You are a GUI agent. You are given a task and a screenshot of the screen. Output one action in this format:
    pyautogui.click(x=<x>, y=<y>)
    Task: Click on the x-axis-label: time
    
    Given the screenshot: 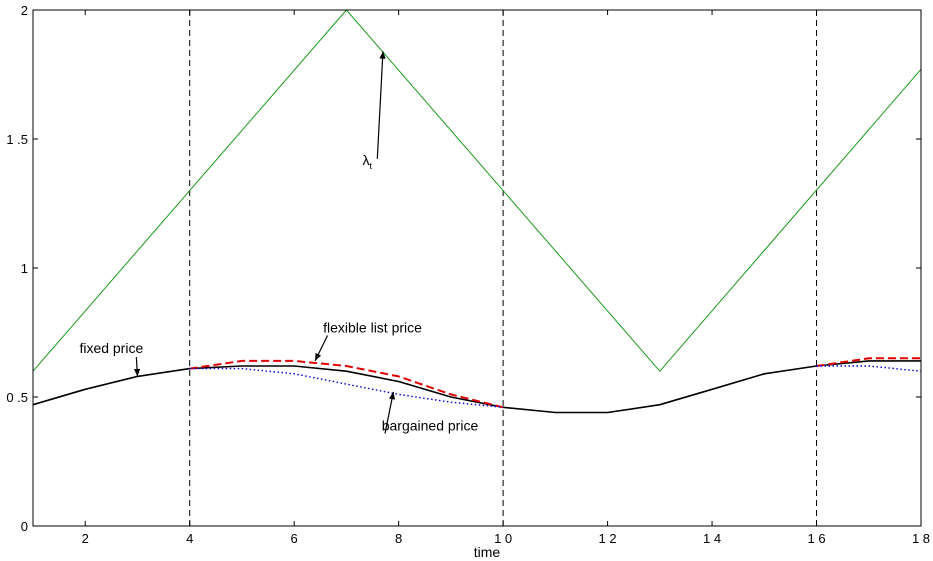 What is the action you would take?
    pyautogui.click(x=487, y=552)
    